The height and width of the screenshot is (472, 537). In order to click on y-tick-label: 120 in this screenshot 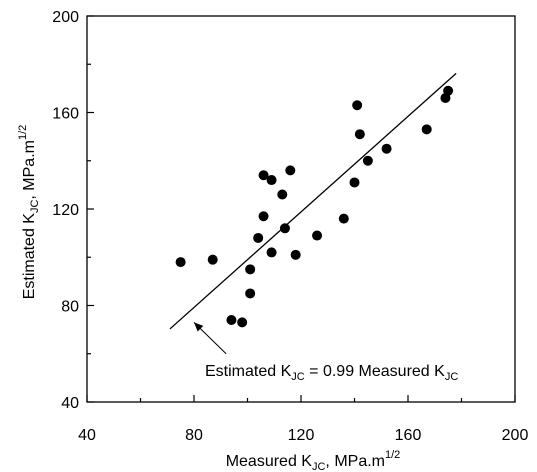, I will do `click(65, 210)`.